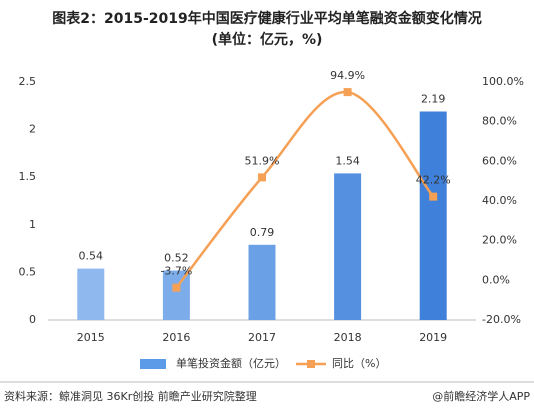  Describe the element at coordinates (348, 337) in the screenshot. I see `x-tick-label: 2018` at that location.